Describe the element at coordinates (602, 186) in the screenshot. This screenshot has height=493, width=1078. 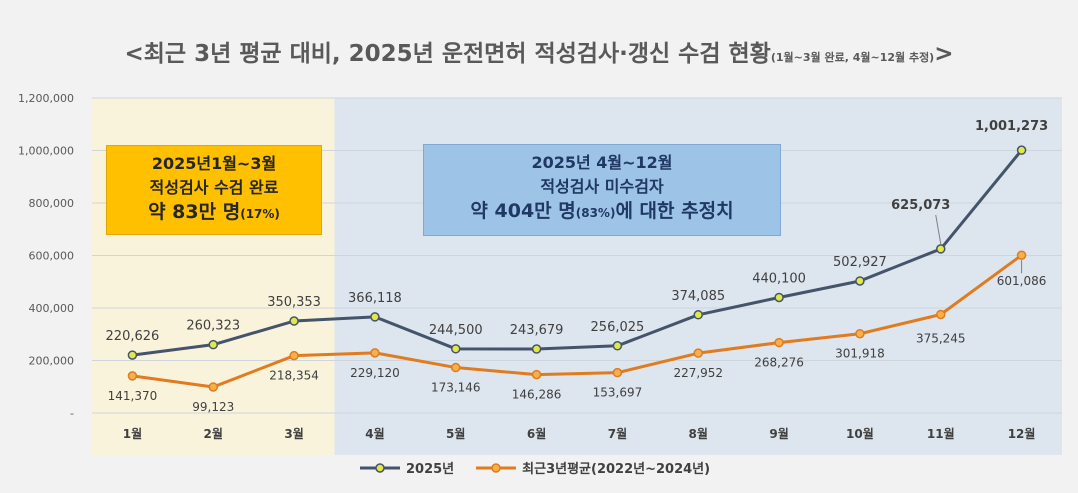
I see `estimate-callout-line2: 적성검사 미수검자` at that location.